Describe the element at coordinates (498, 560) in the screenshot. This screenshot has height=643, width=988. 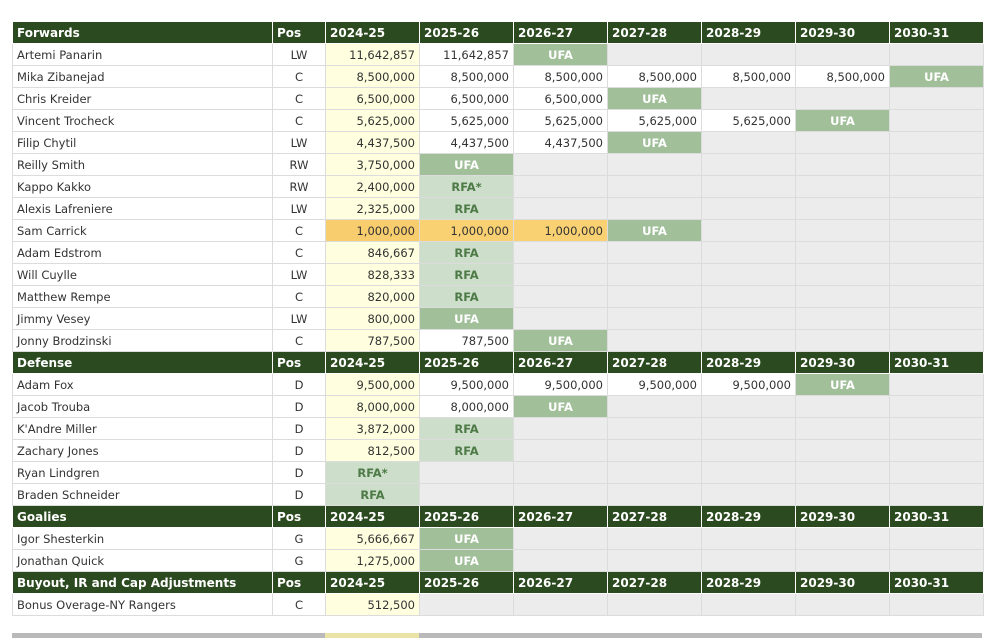
I see `player-row: Jonathan Quick G 1,275,000 UFA` at that location.